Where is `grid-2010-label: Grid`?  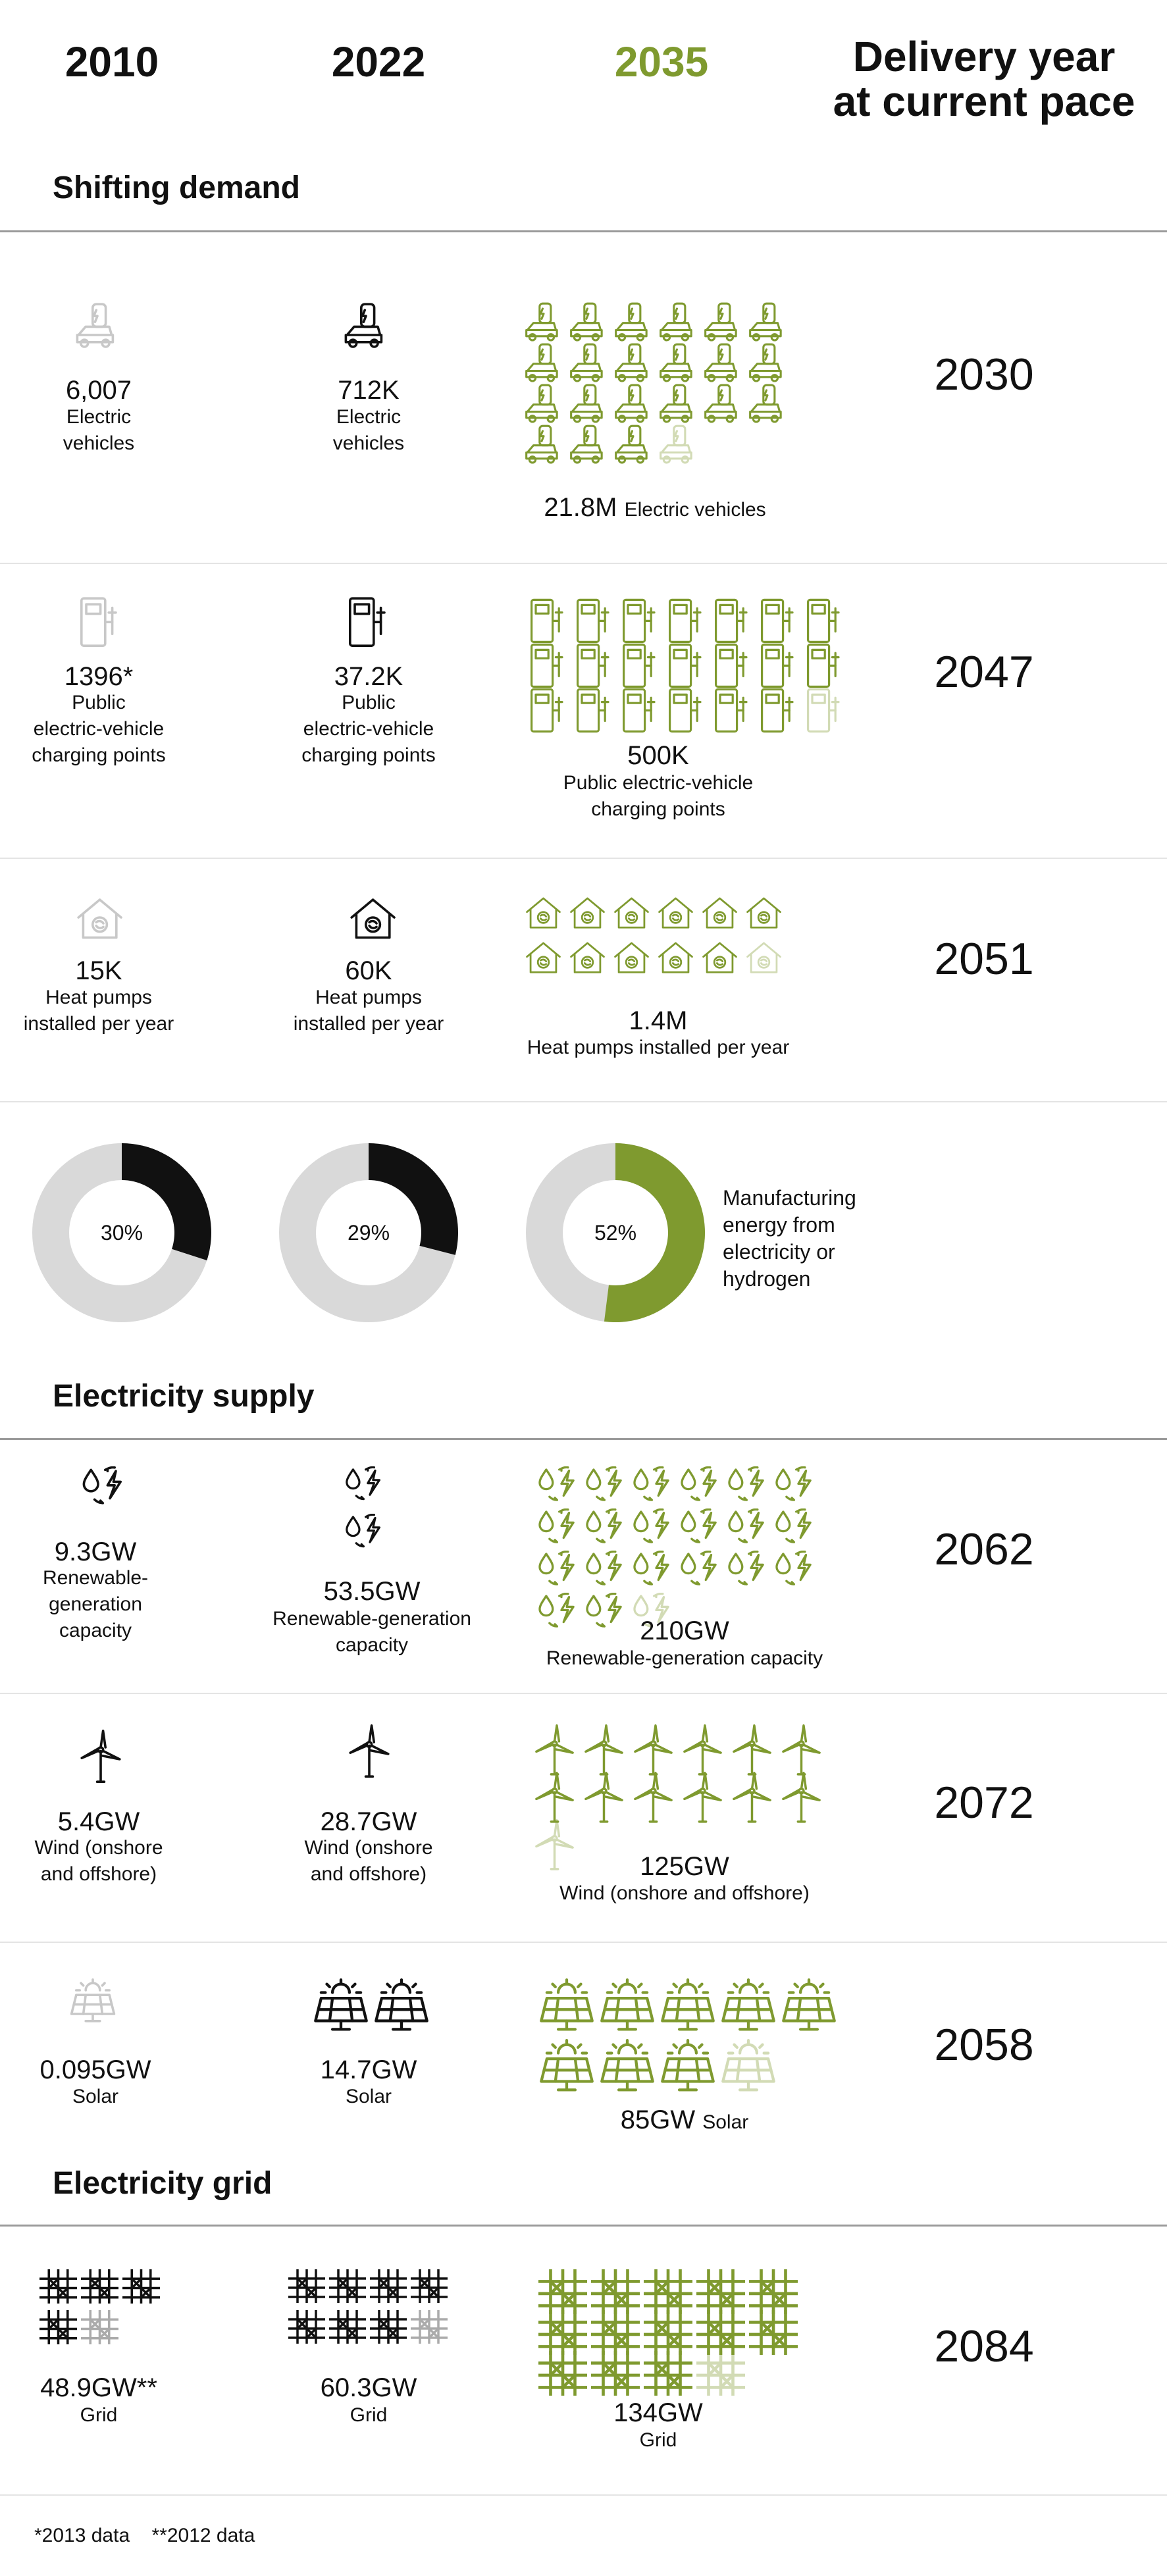
grid-2010-label: Grid is located at coordinates (99, 2415).